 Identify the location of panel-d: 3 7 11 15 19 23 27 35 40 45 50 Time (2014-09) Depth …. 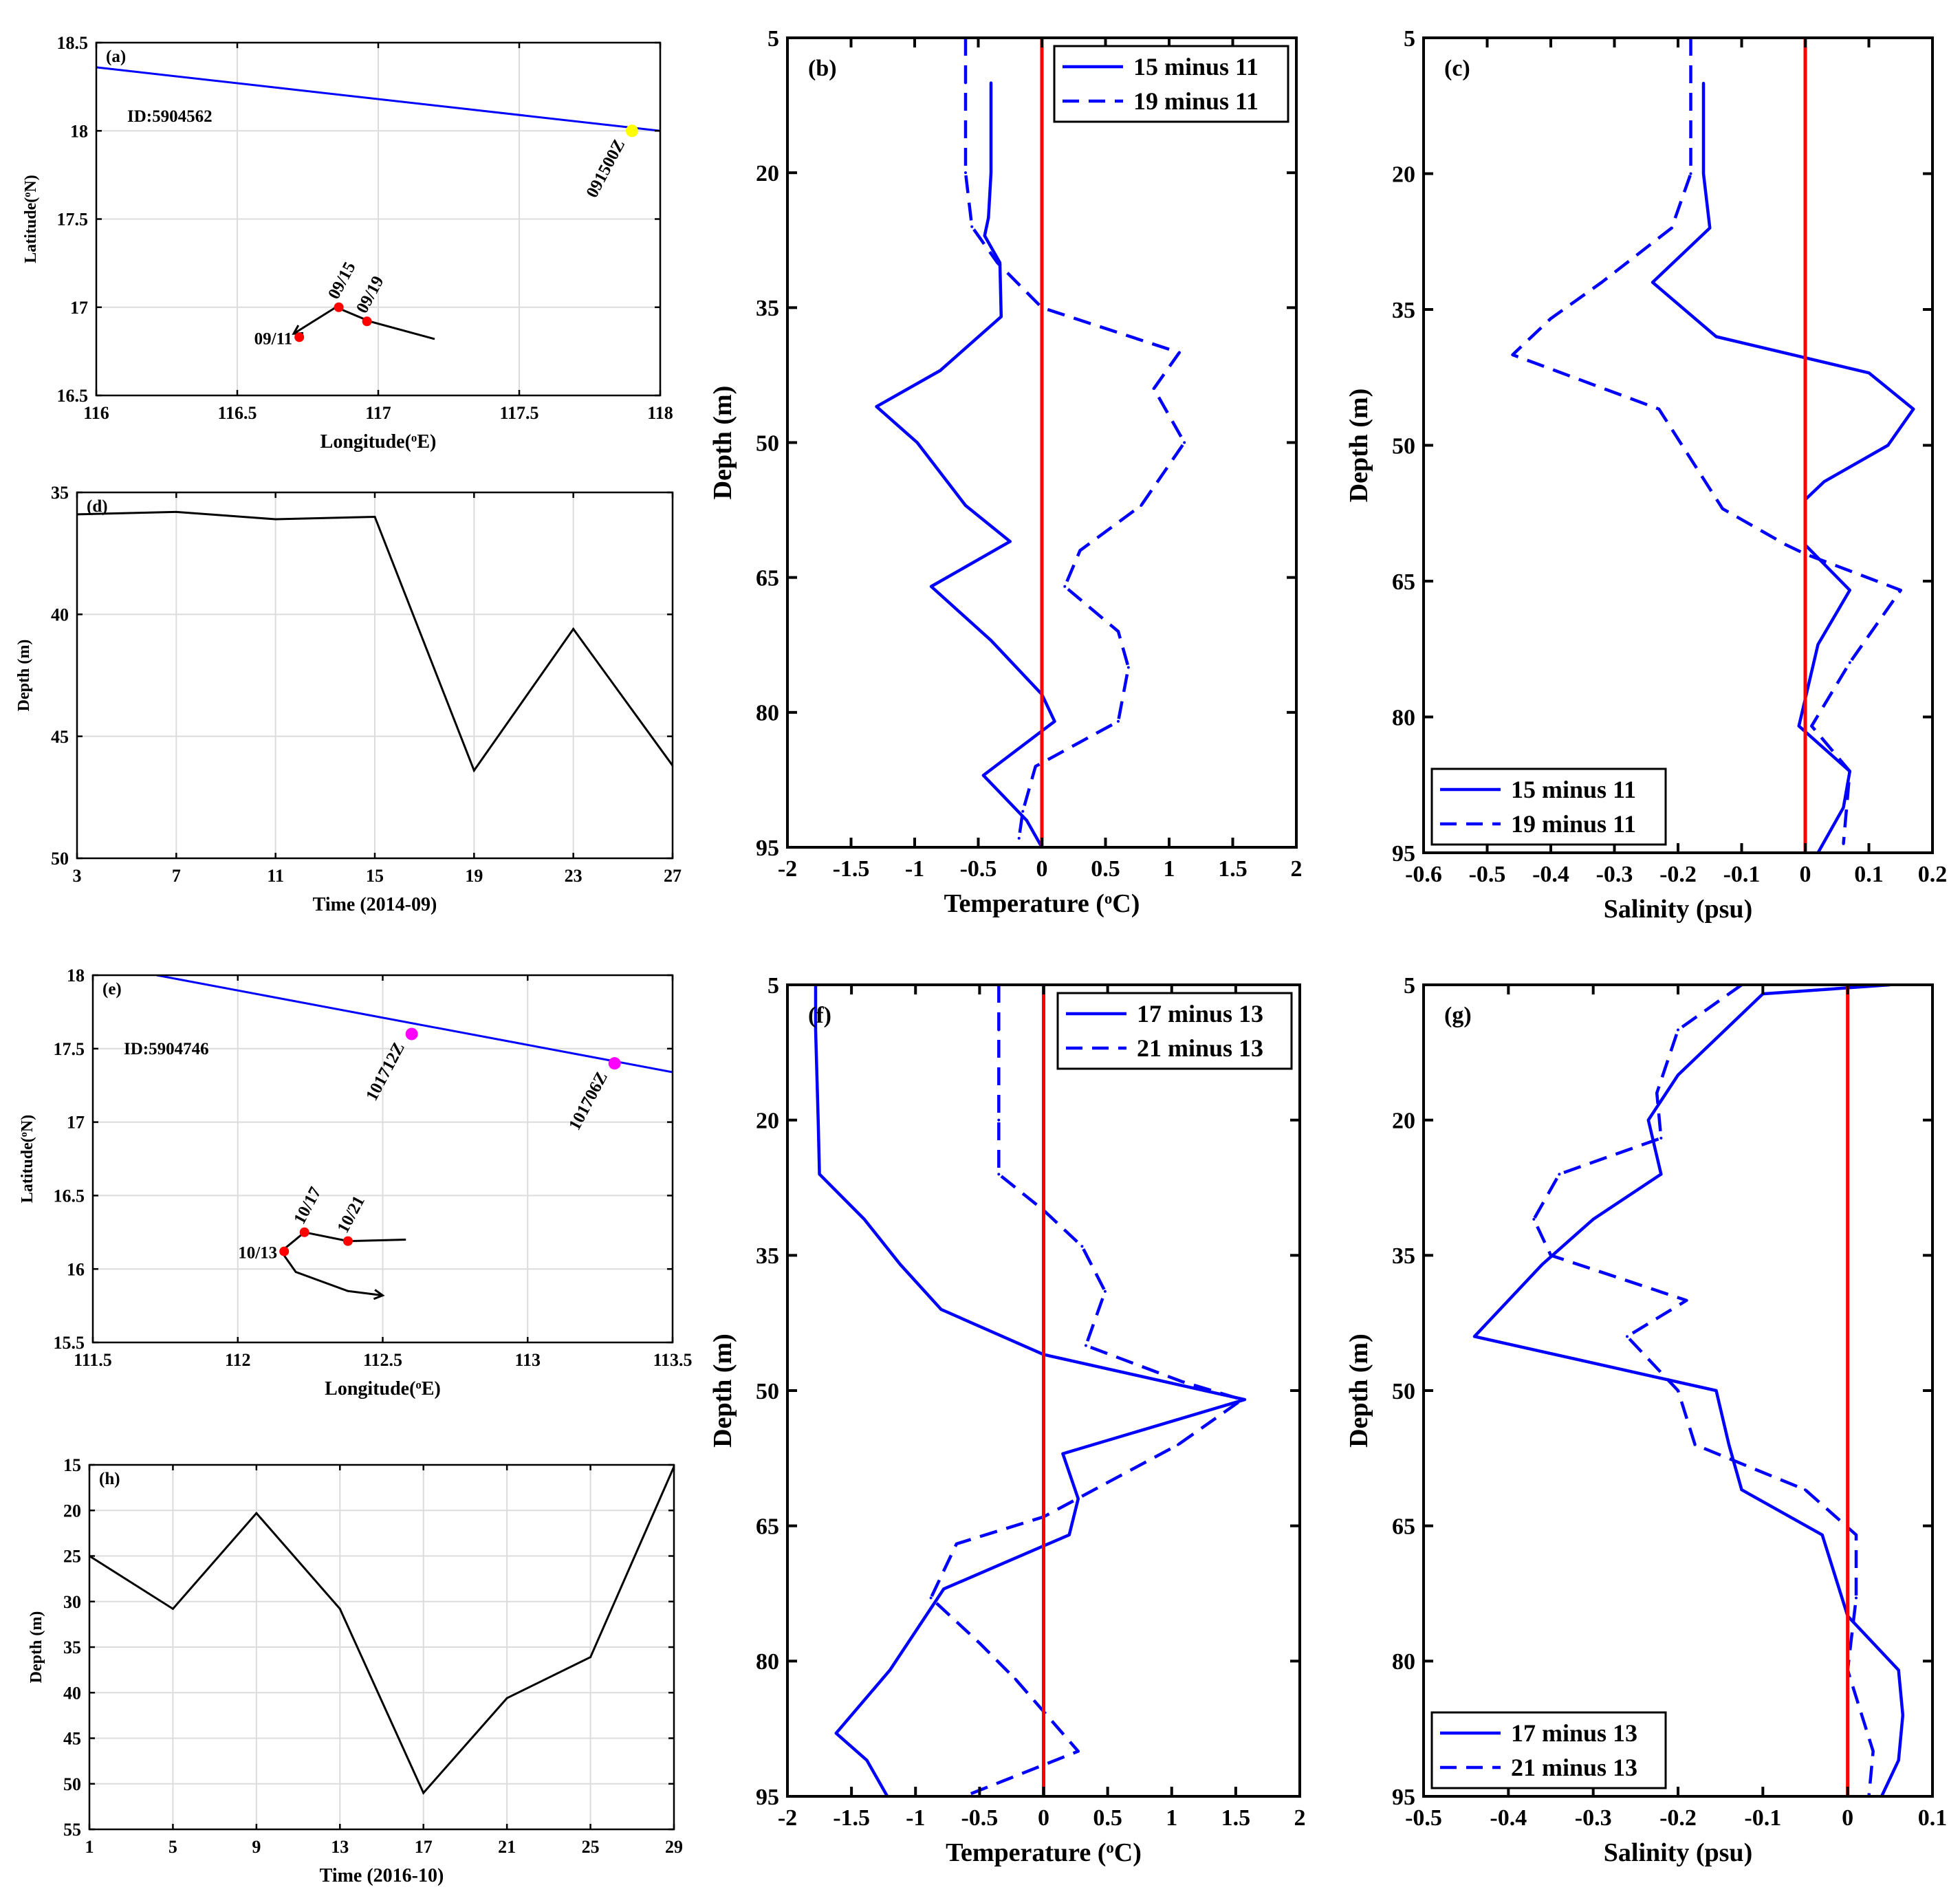
(349, 699).